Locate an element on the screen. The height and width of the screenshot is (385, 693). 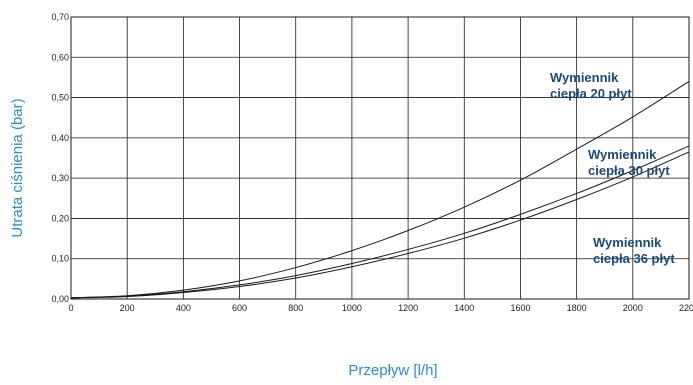
x-tick-label: 0 is located at coordinates (70, 308).